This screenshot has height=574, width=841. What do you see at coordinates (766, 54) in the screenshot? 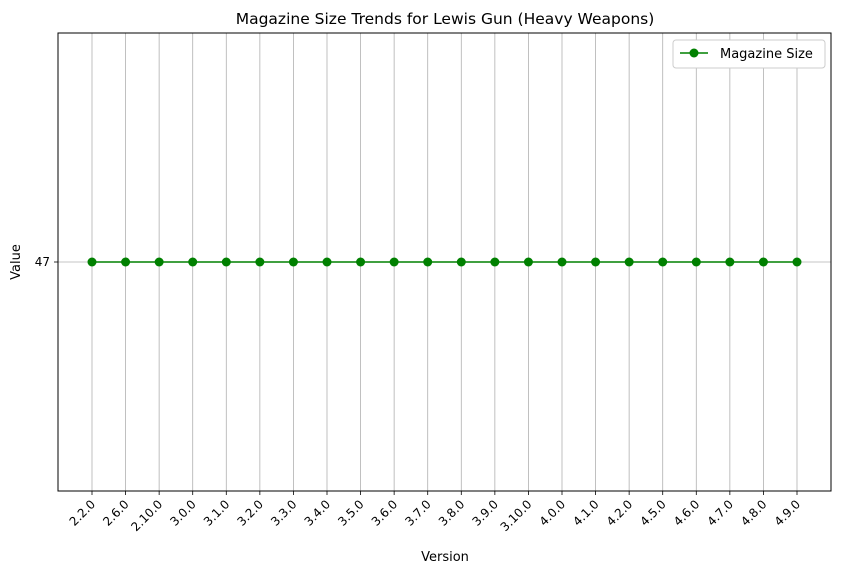
I see `legend-label: Magazine Size` at bounding box center [766, 54].